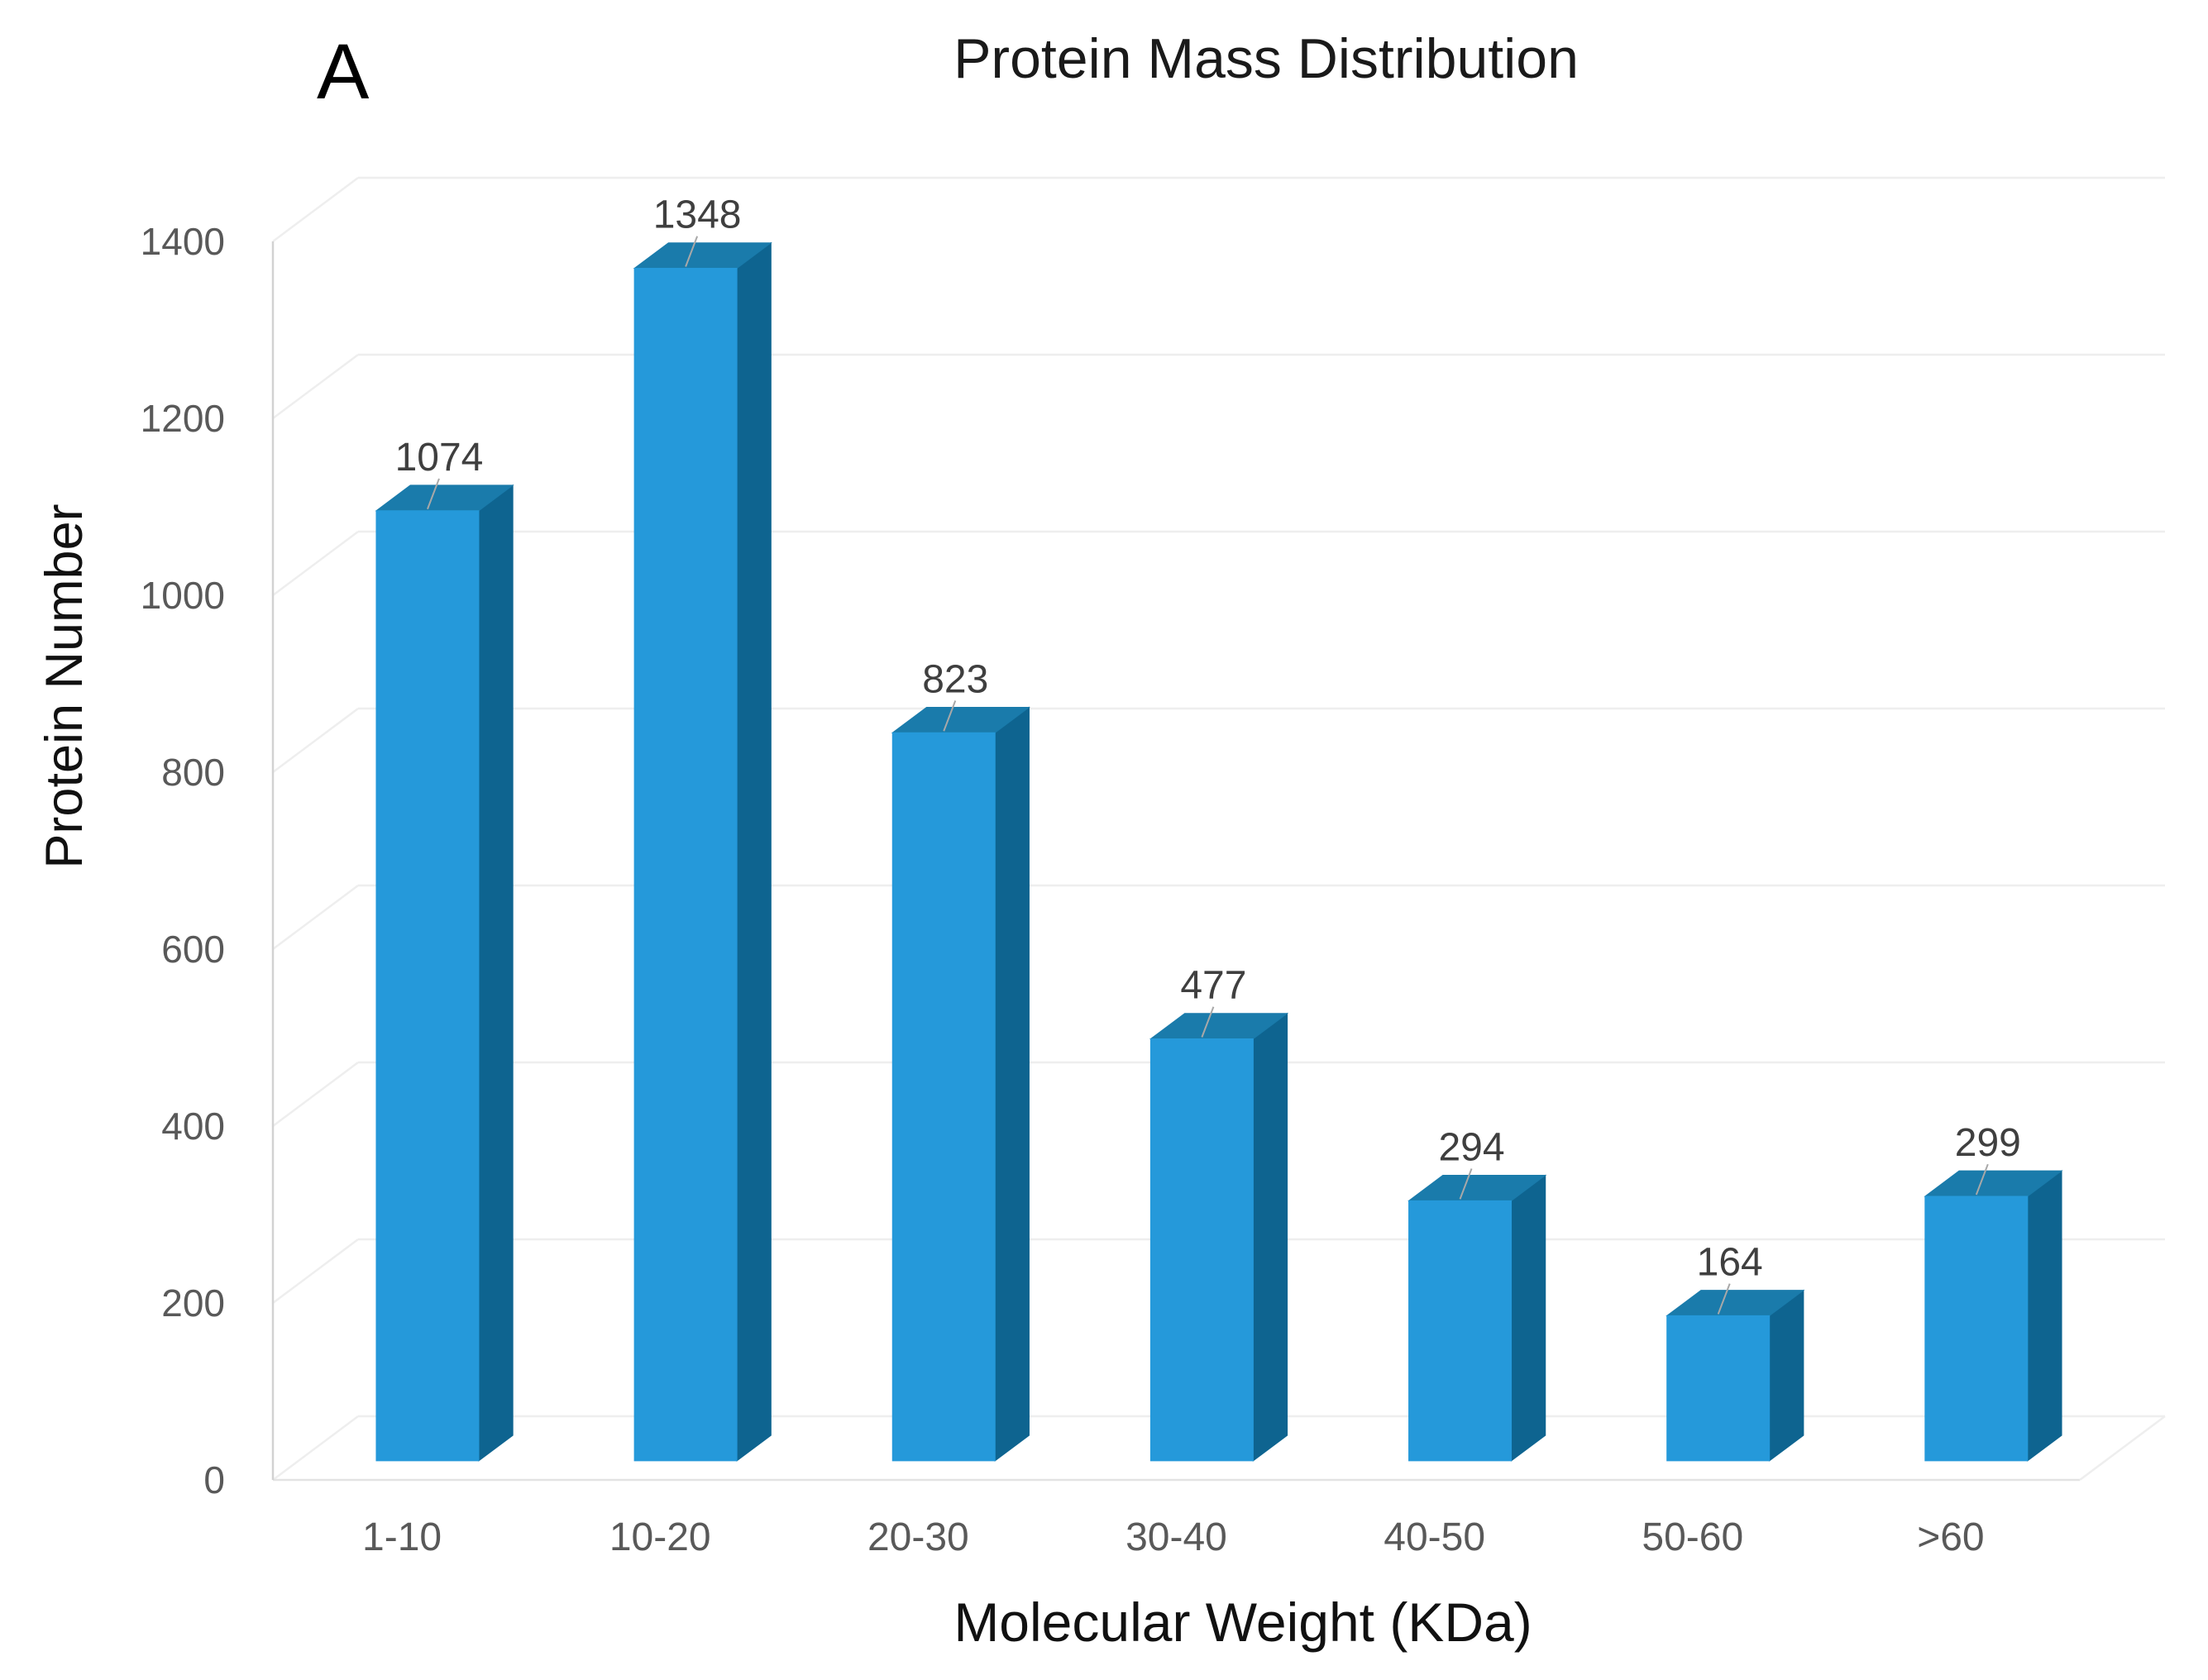 This screenshot has width=2208, height=1680. I want to click on y-tick-label: 1400, so click(183, 241).